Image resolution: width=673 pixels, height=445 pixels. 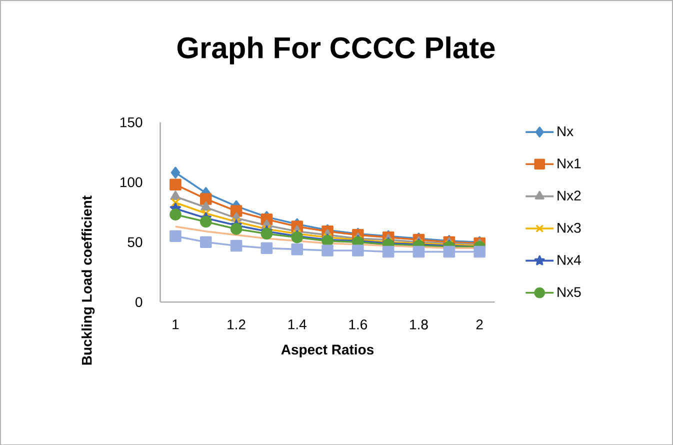 What do you see at coordinates (358, 324) in the screenshot?
I see `x-tick-label: 1.6` at bounding box center [358, 324].